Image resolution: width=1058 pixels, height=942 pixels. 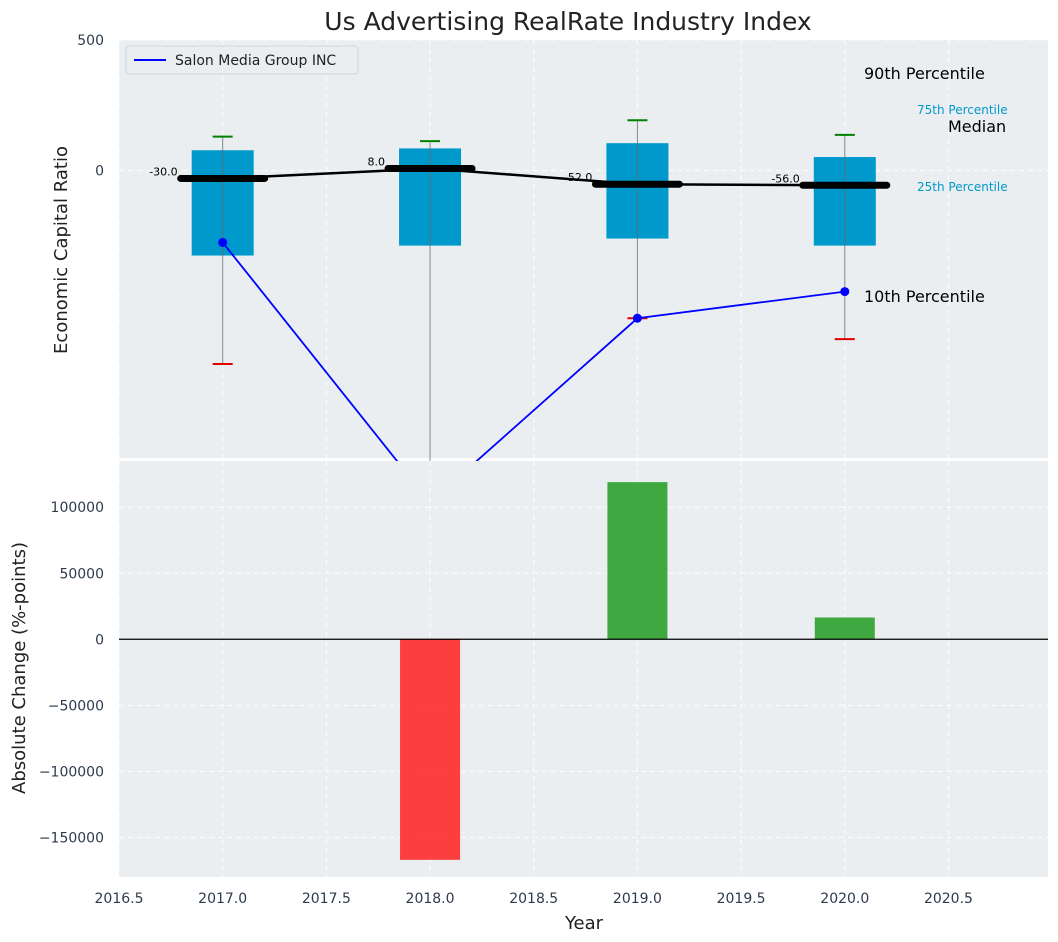 What do you see at coordinates (924, 296) in the screenshot?
I see `p10-annotation: 10th Percentile` at bounding box center [924, 296].